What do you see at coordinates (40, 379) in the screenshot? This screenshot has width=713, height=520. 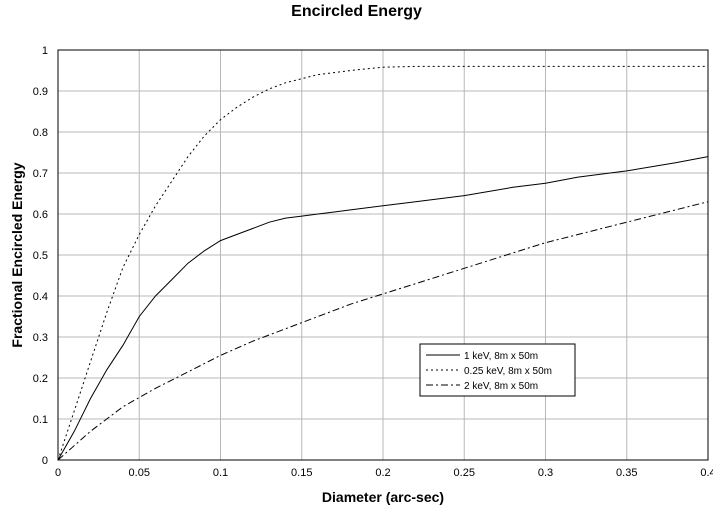 I see `y-tick-label: 0.2` at bounding box center [40, 379].